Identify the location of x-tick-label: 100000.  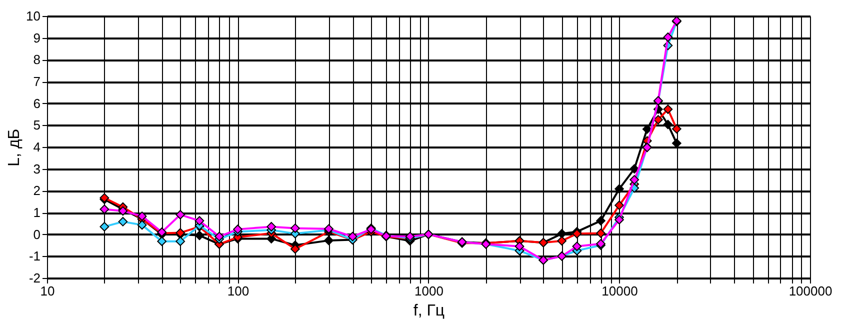
(810, 291).